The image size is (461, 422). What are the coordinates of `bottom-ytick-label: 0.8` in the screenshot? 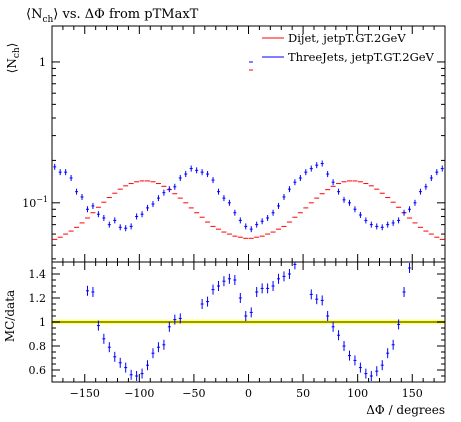 It's located at (38, 346).